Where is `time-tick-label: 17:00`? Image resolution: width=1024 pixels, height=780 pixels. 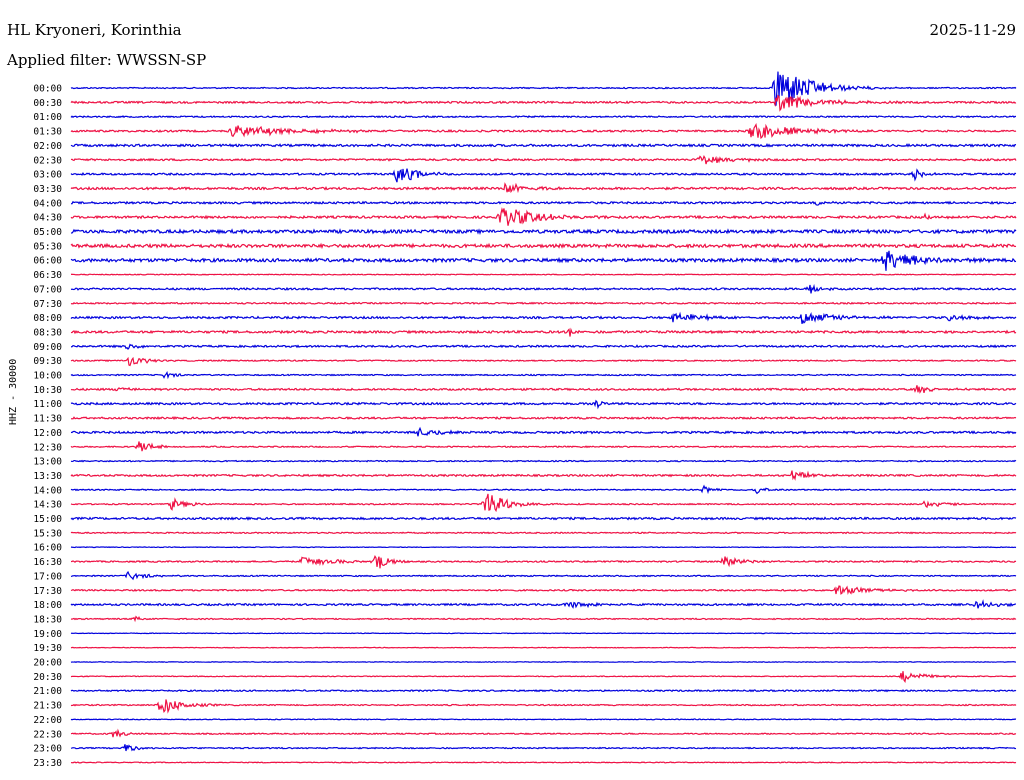
time-tick-label: 17:00 is located at coordinates (47, 576).